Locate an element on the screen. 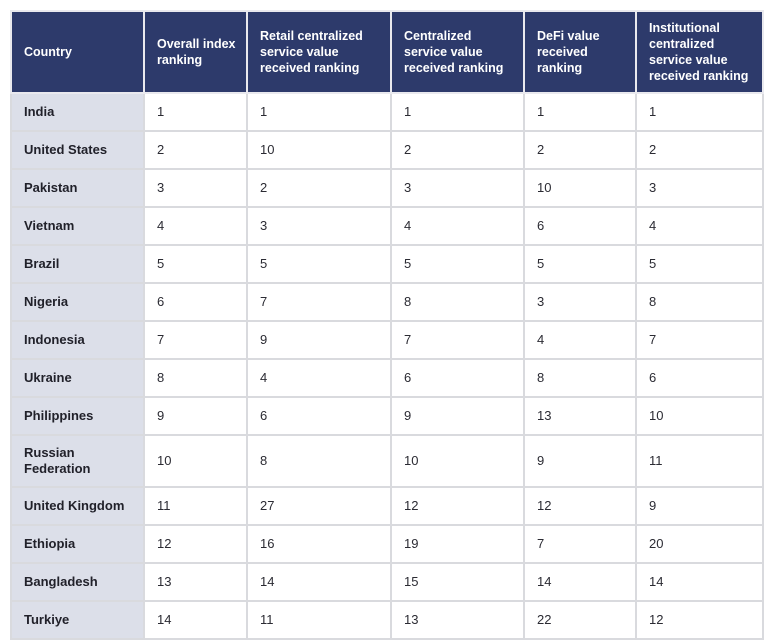 Image resolution: width=772 pixels, height=642 pixels. table-row: India 1 1 1 1 1 is located at coordinates (387, 112).